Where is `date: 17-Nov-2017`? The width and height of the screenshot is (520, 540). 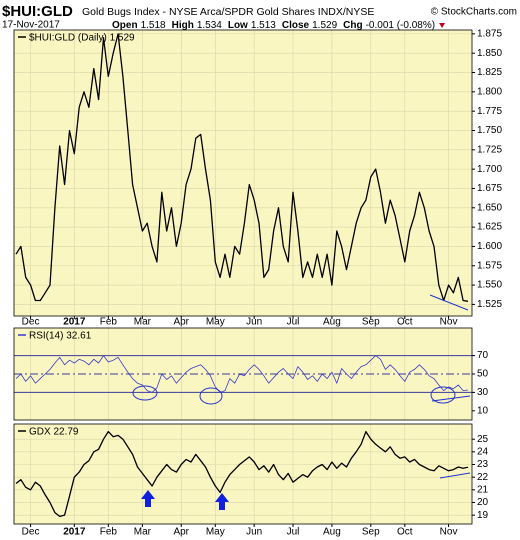 date: 17-Nov-2017 is located at coordinates (31, 25).